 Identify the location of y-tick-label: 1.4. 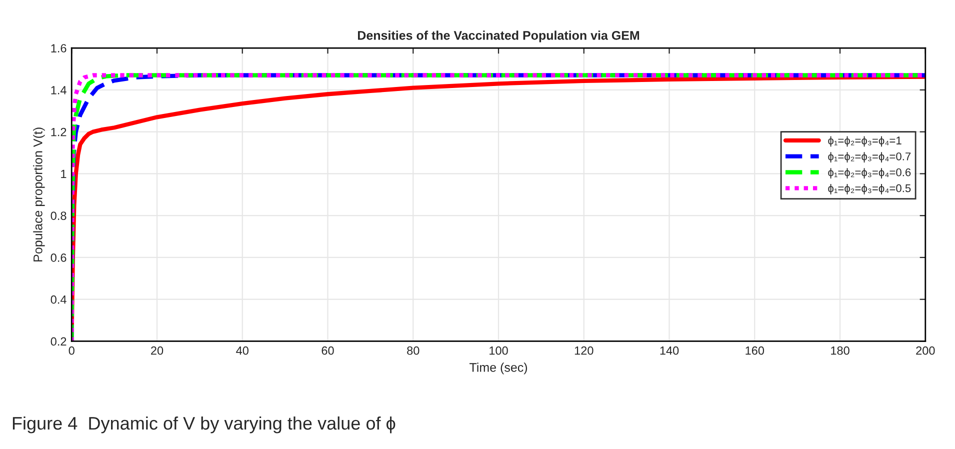
(58, 90).